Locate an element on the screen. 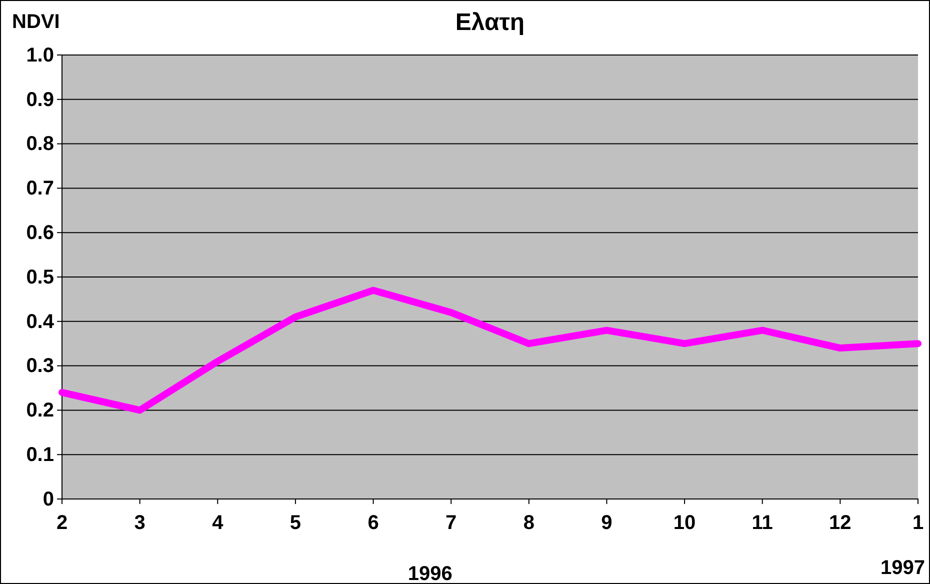 Image resolution: width=930 pixels, height=584 pixels. x-tick-label: 11 is located at coordinates (762, 523).